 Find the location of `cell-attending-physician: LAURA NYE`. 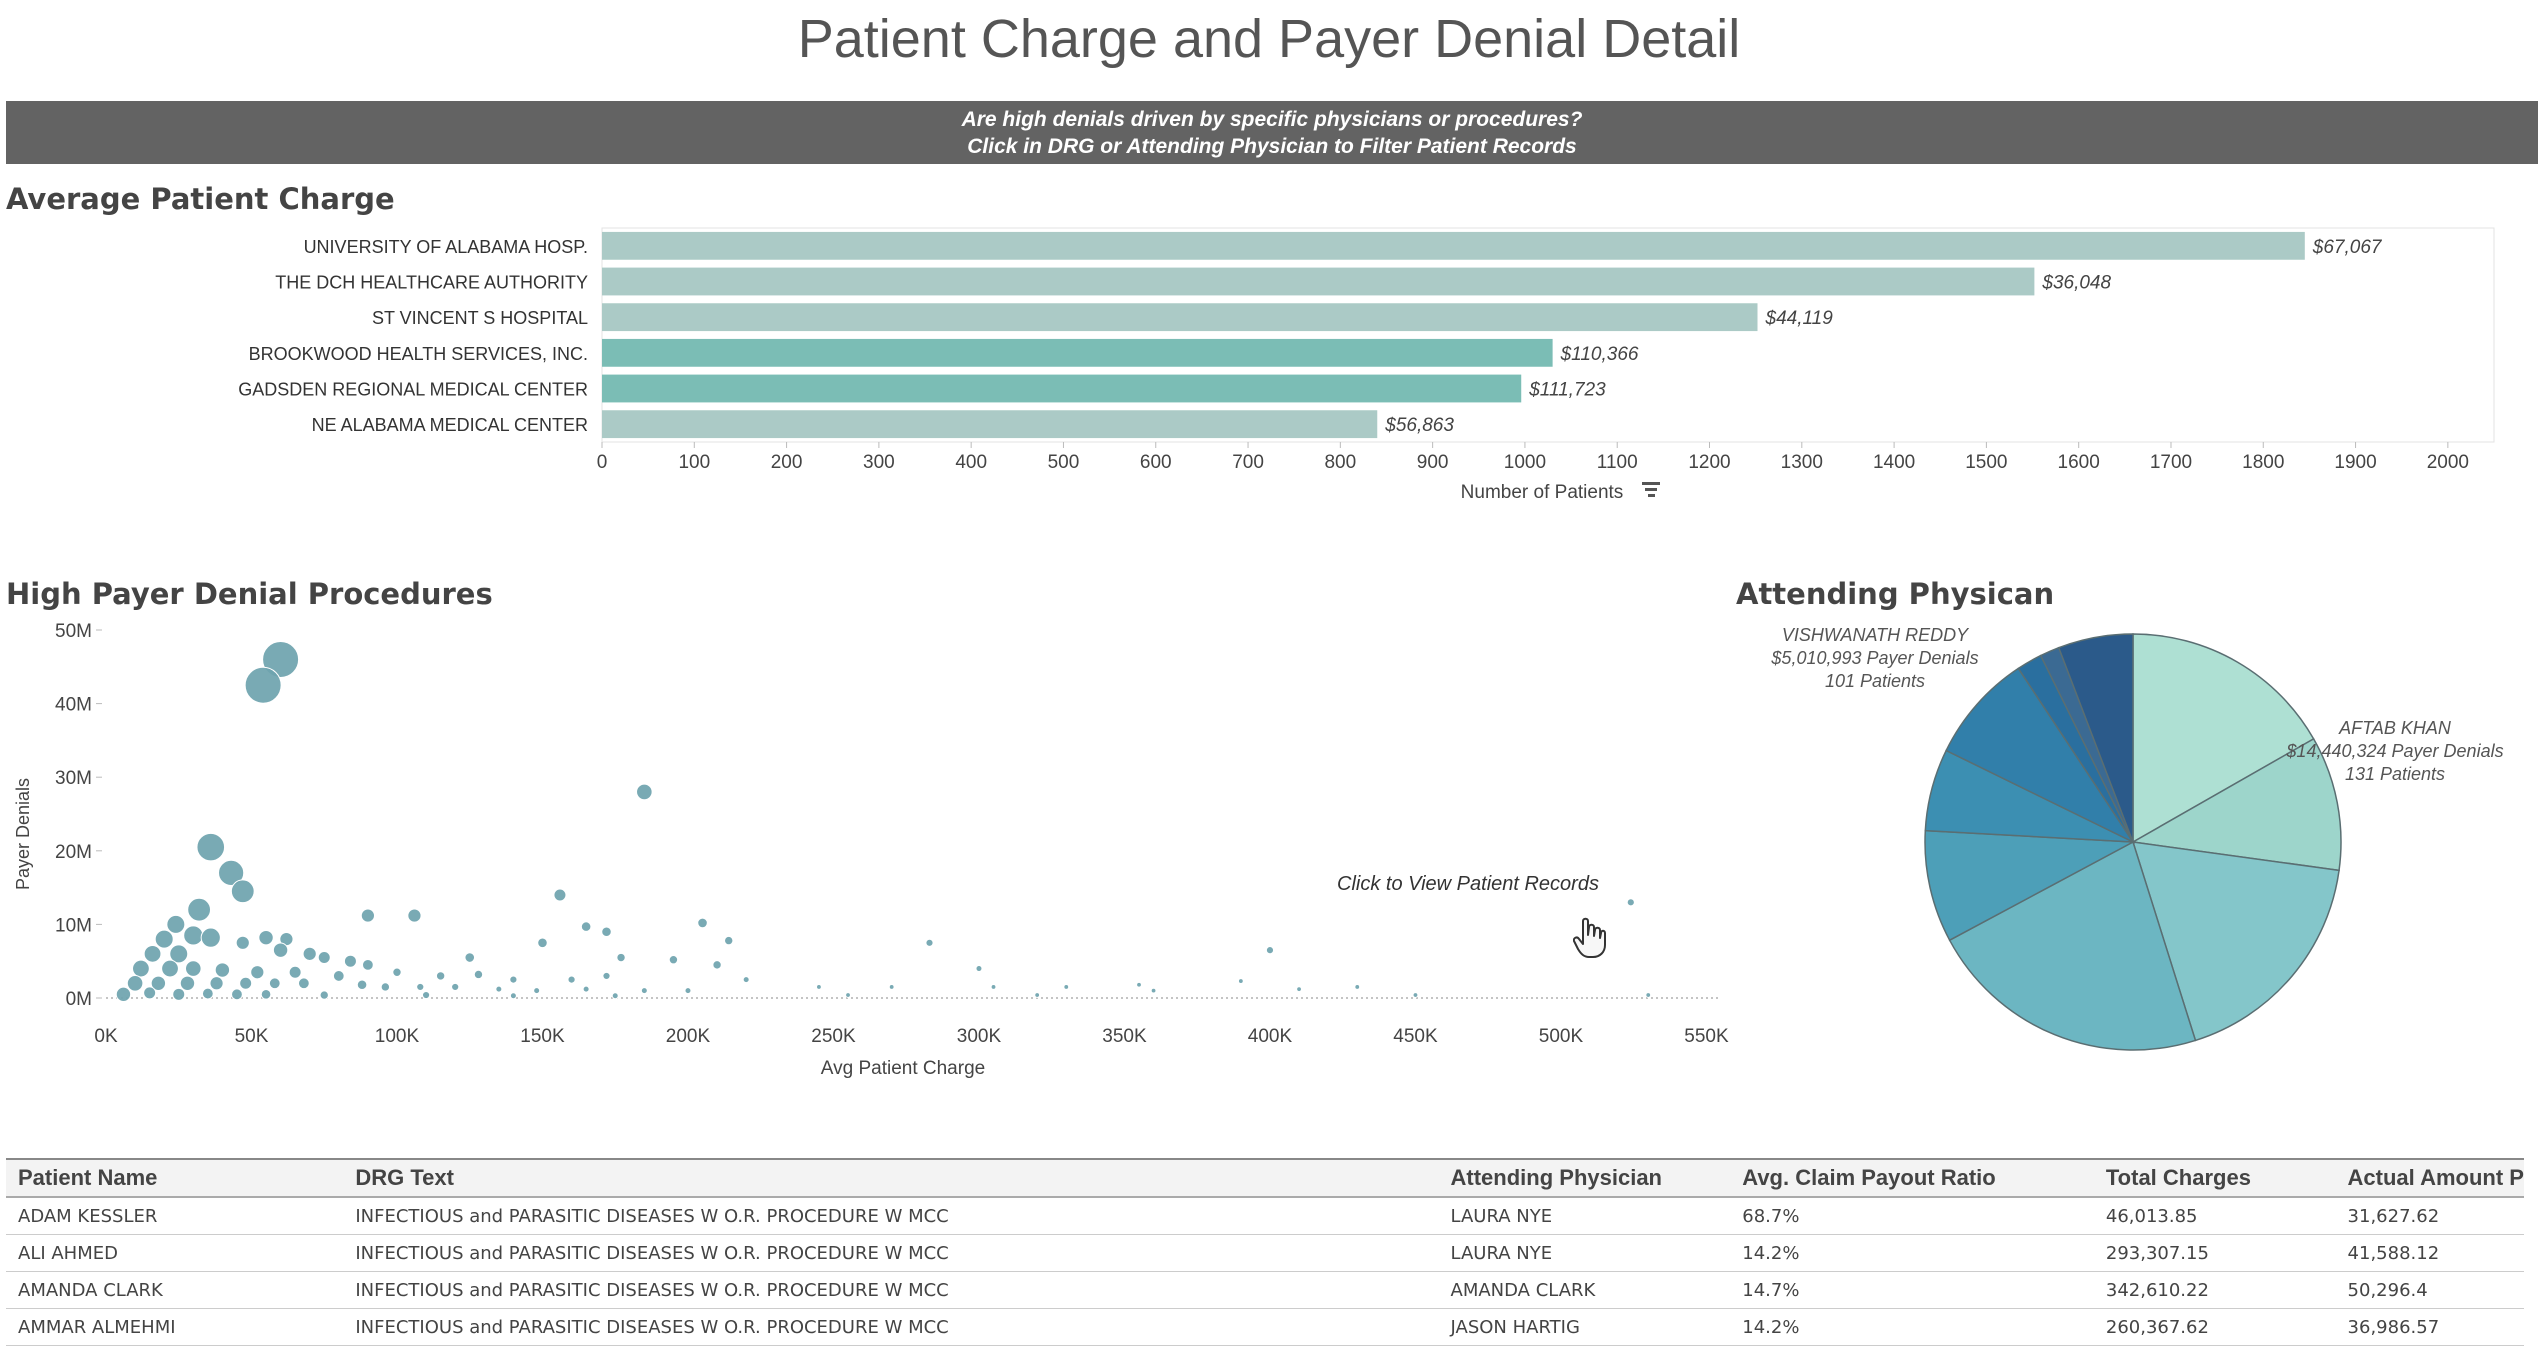

cell-attending-physician: LAURA NYE is located at coordinates (1586, 1253).